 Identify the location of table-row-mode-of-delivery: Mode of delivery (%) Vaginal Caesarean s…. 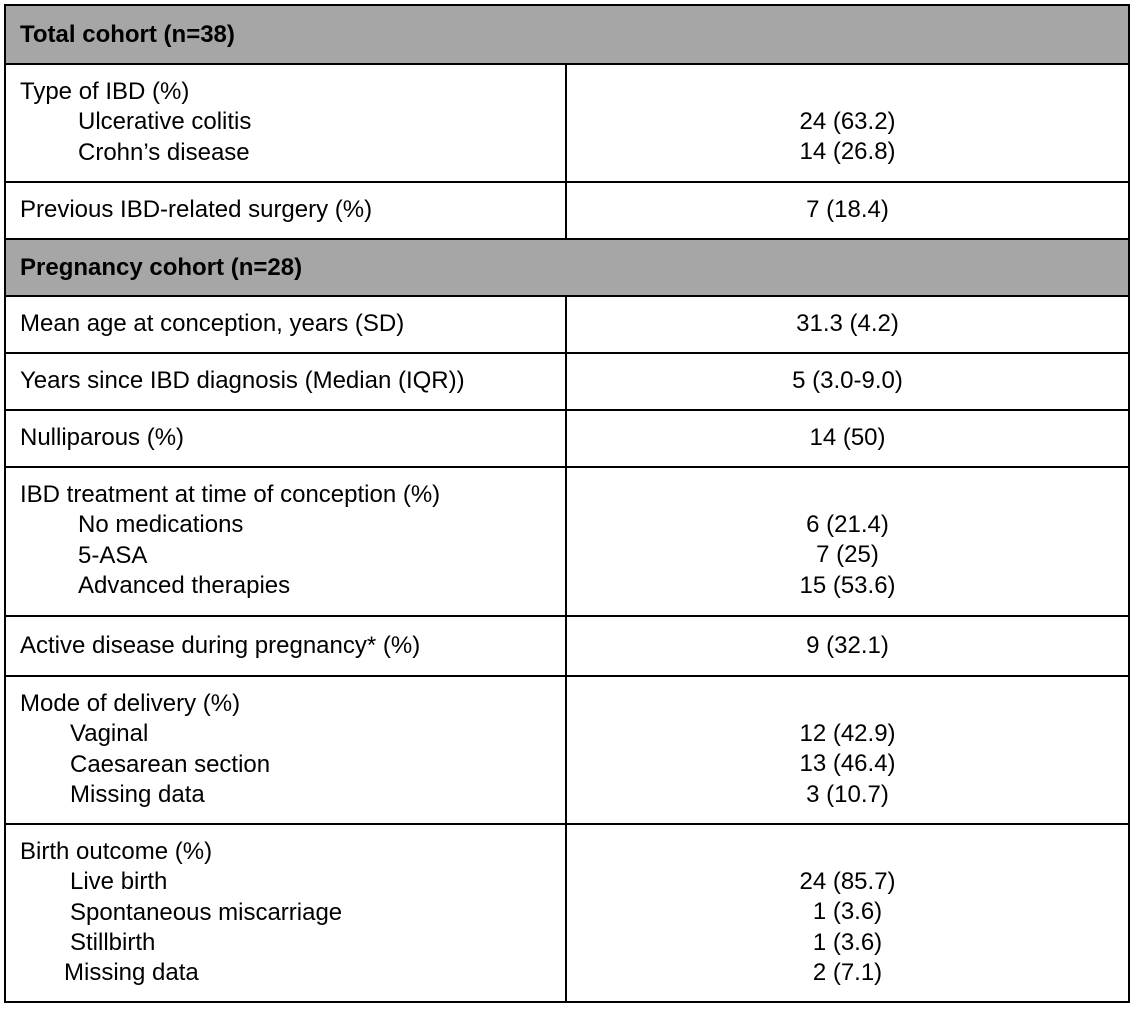
(567, 749).